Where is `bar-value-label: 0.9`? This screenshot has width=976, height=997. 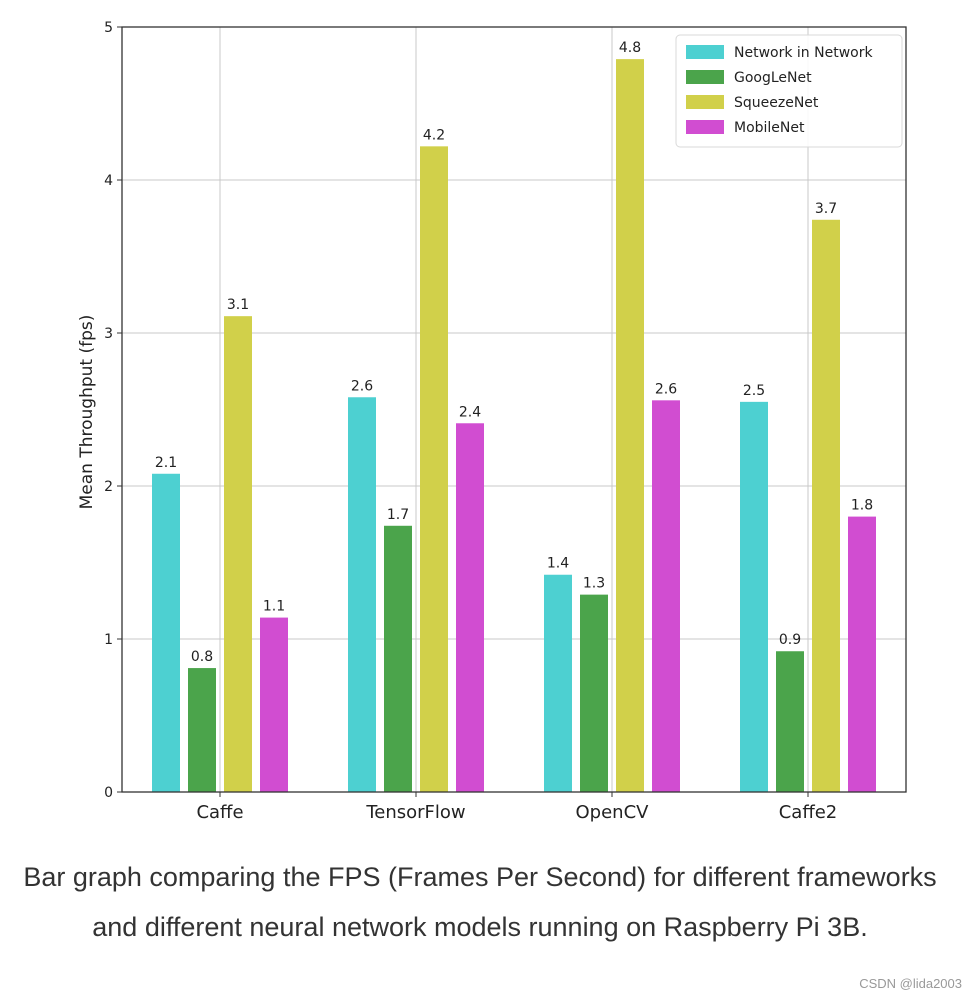
bar-value-label: 0.9 is located at coordinates (790, 640).